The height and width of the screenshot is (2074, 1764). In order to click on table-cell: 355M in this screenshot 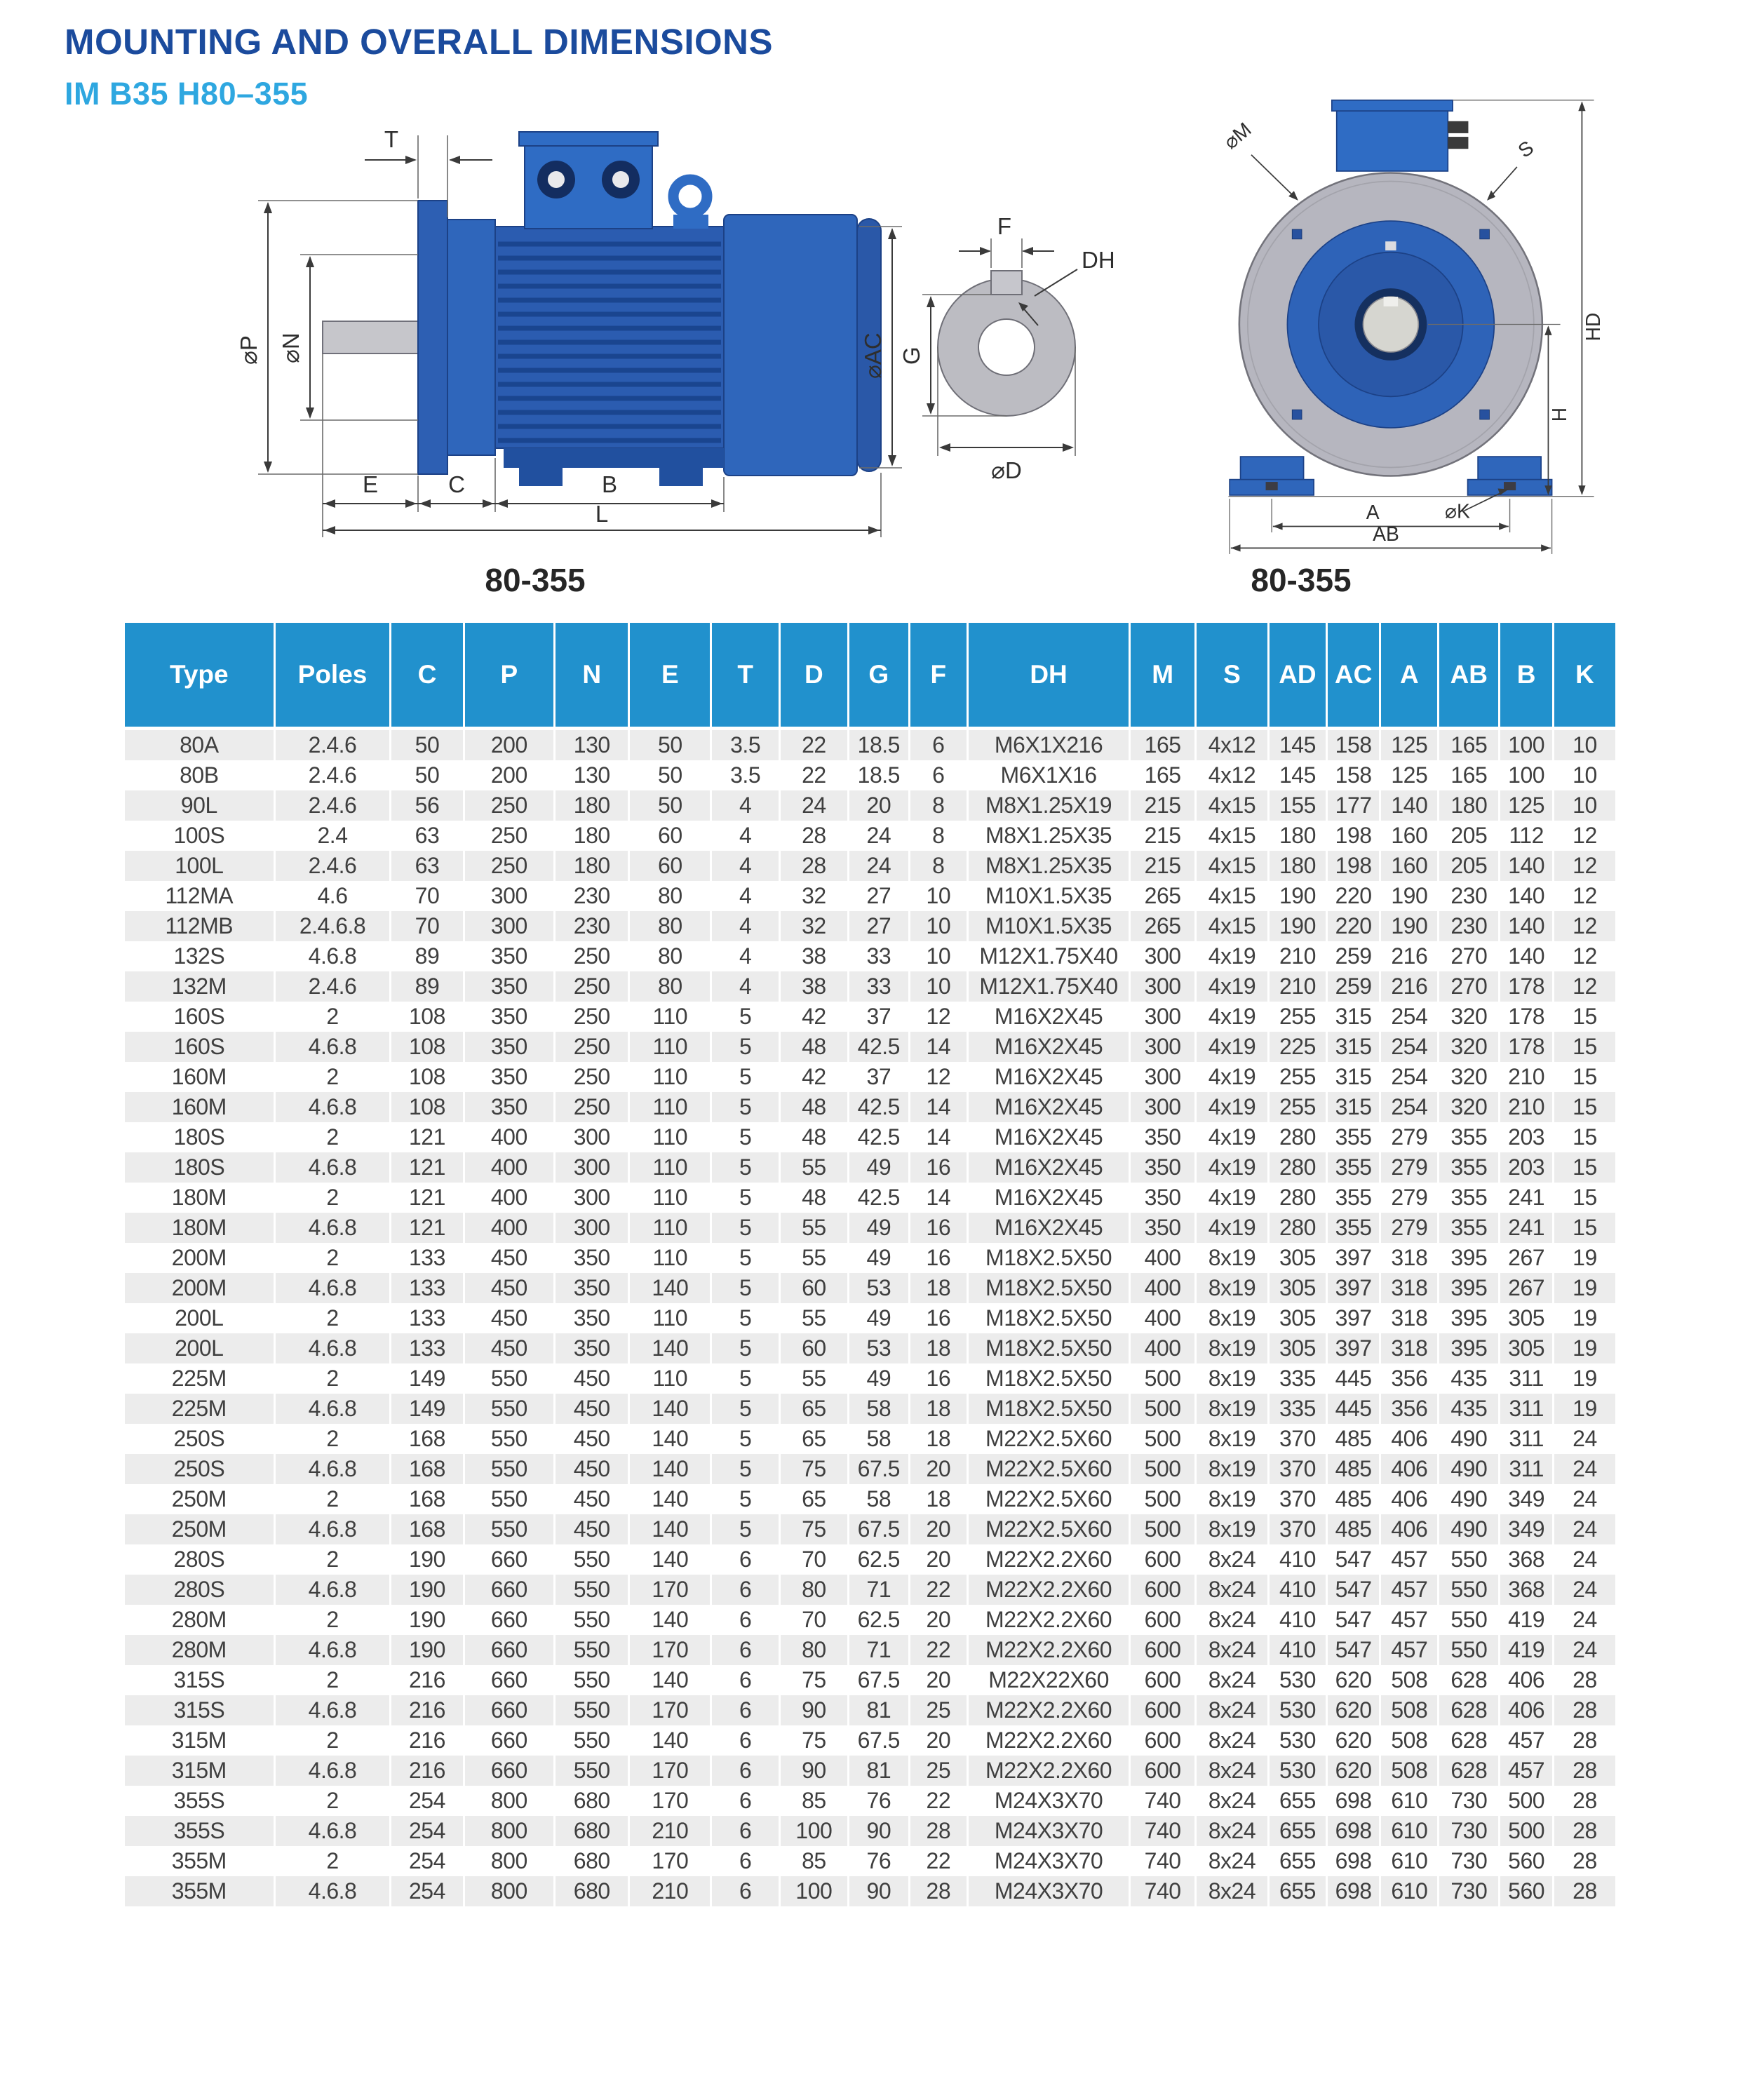, I will do `click(201, 1891)`.